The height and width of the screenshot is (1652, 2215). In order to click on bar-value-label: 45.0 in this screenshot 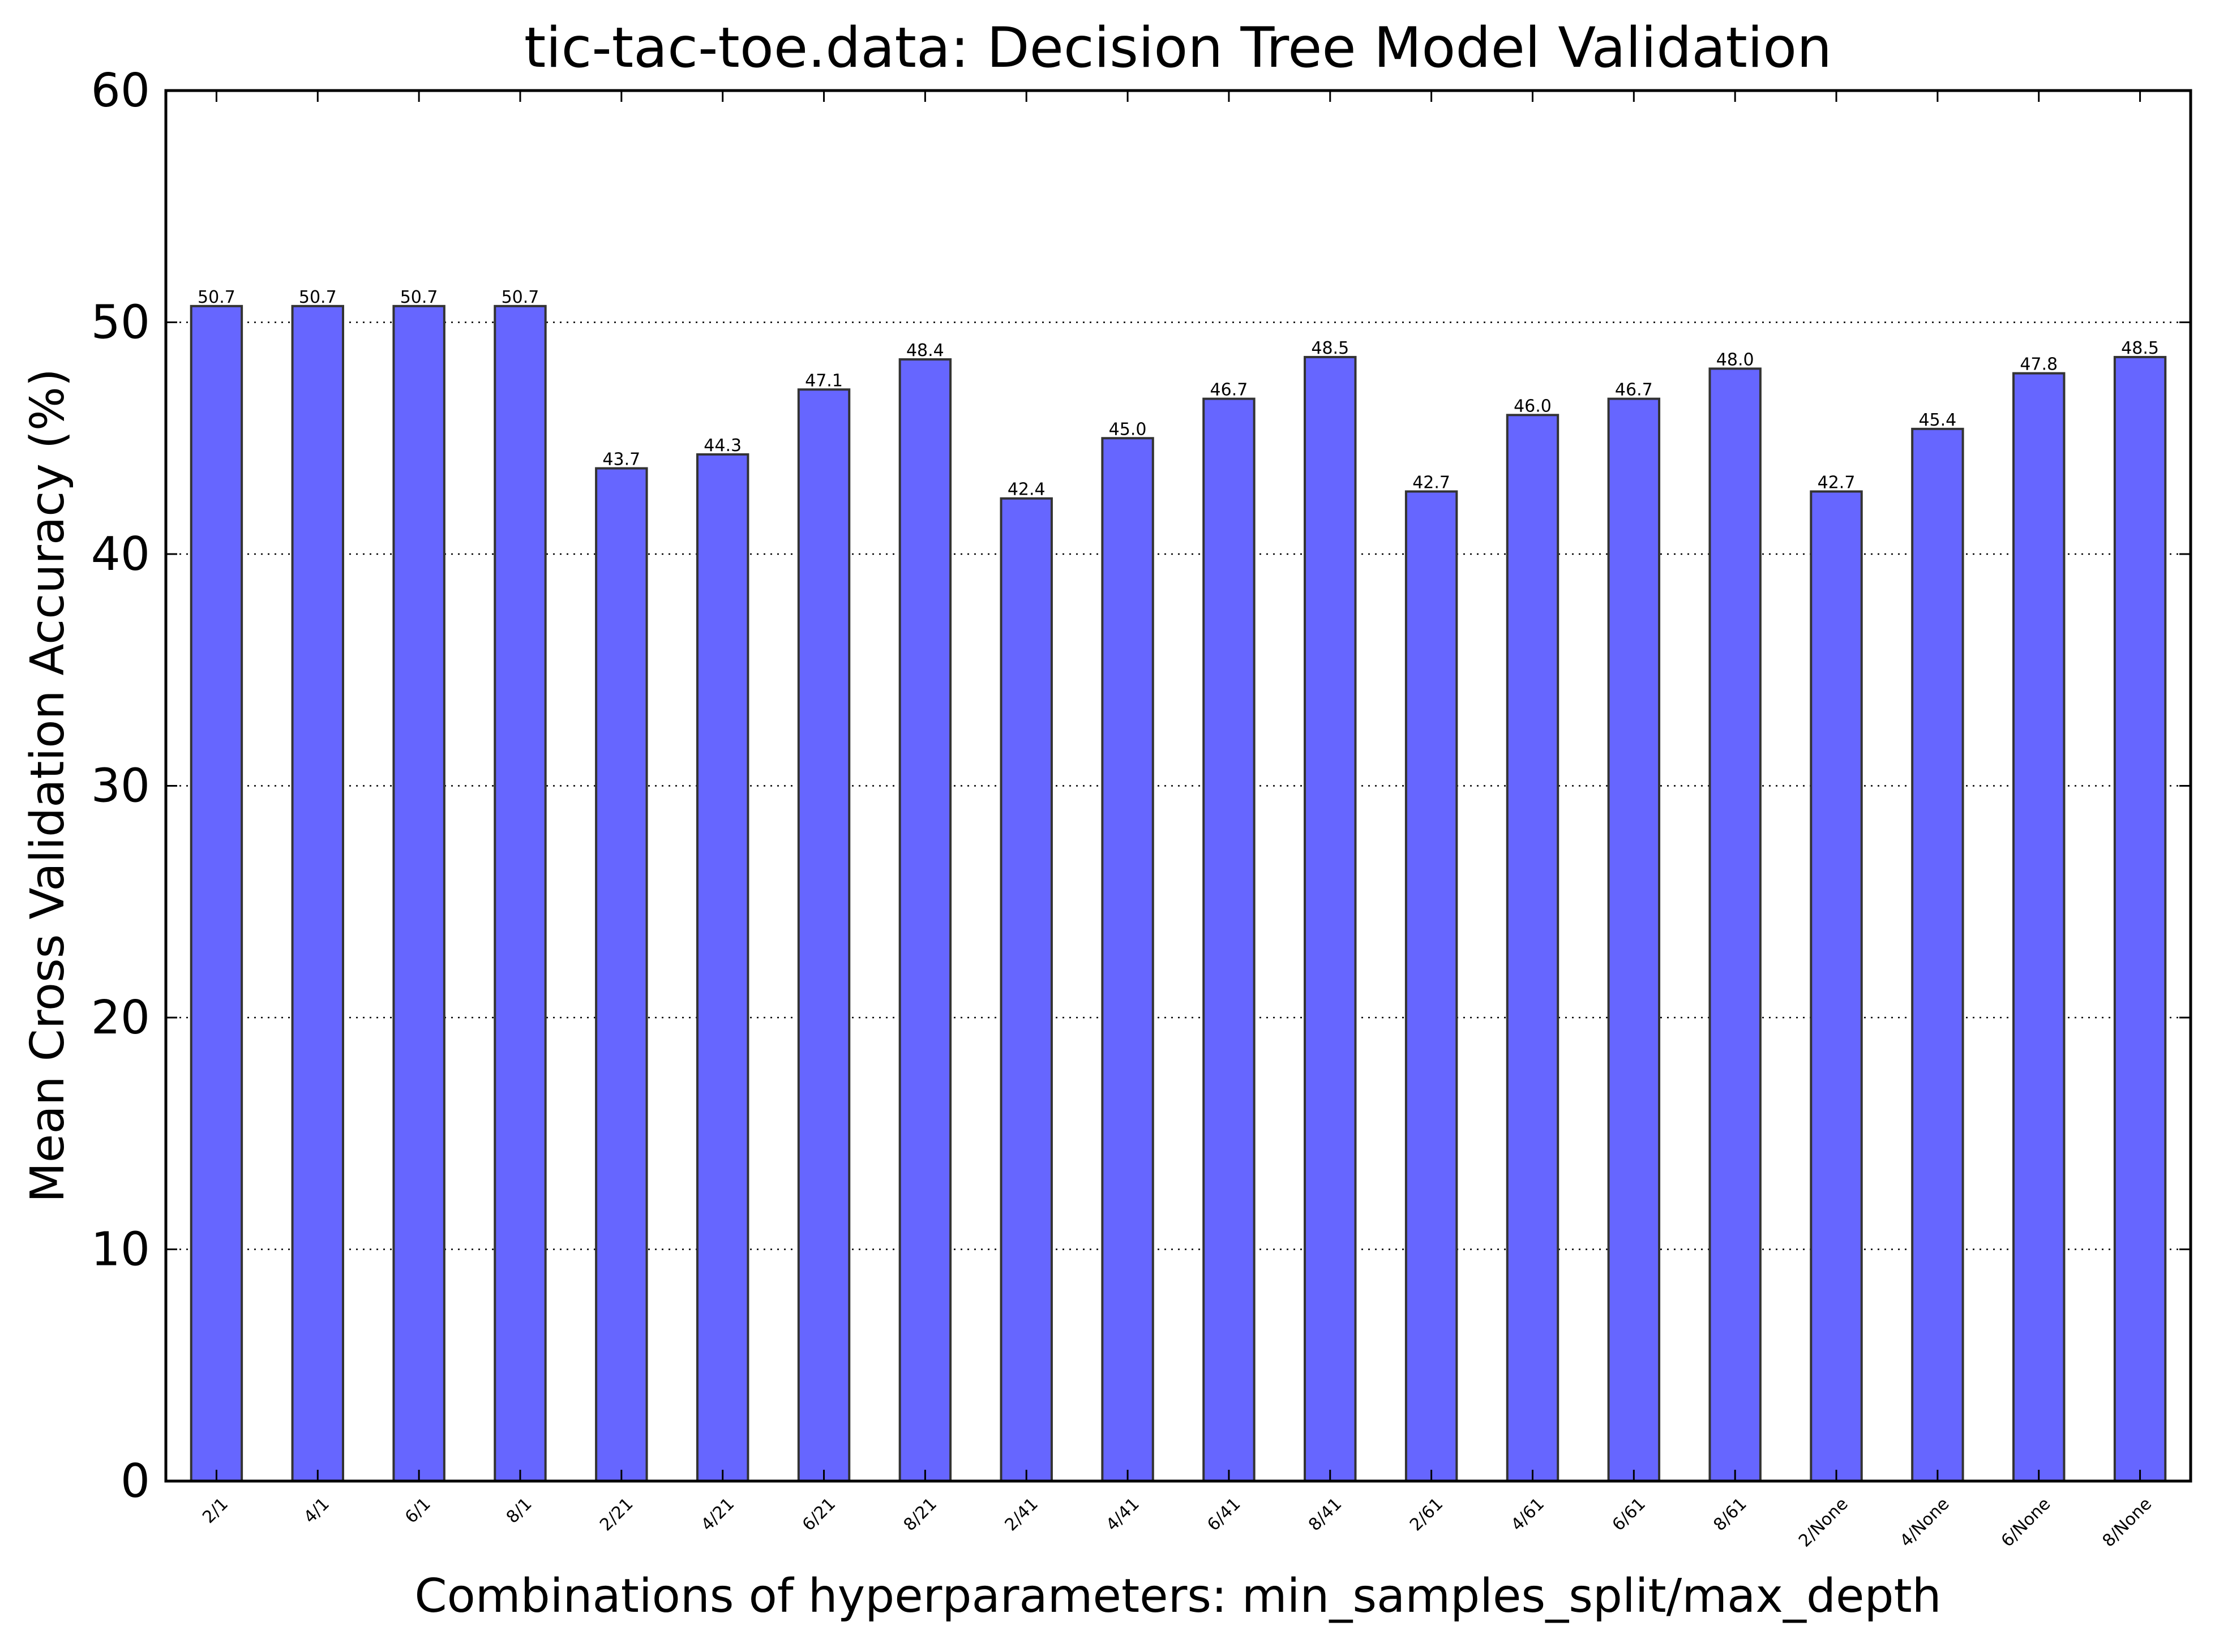, I will do `click(1128, 429)`.